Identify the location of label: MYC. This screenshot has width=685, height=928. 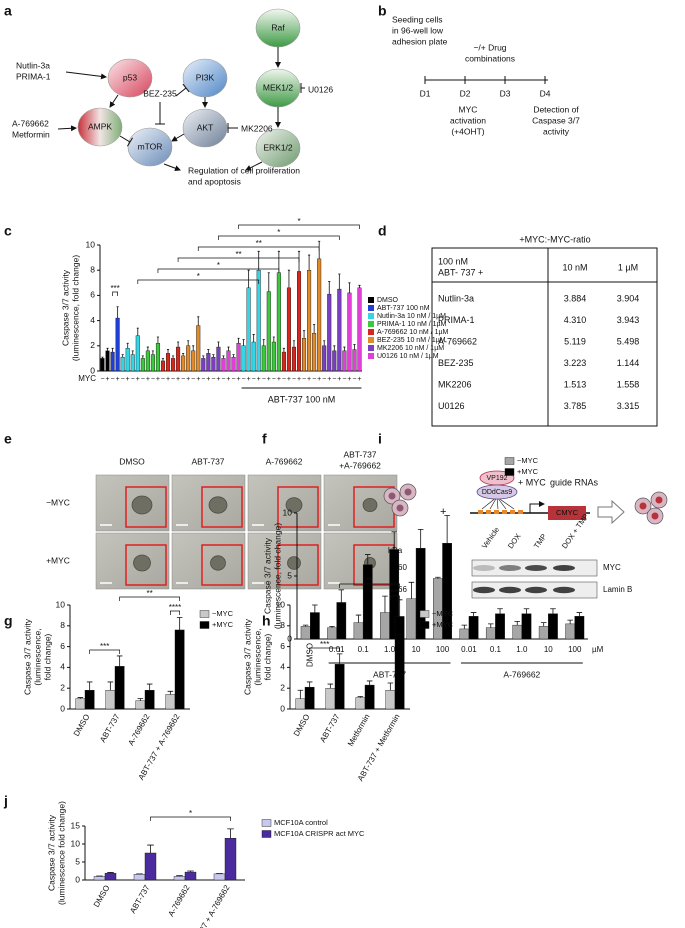
(612, 567).